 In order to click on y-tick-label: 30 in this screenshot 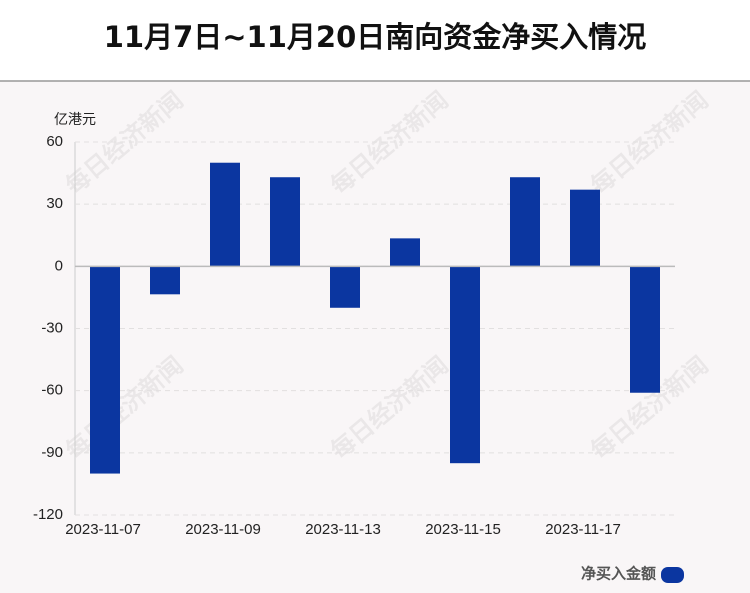, I will do `click(54, 203)`.